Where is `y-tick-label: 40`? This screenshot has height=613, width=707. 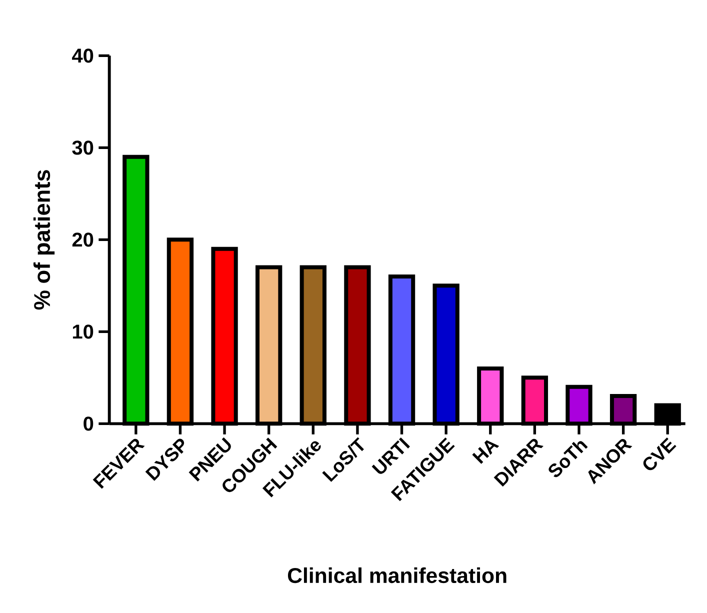
y-tick-label: 40 is located at coordinates (83, 55).